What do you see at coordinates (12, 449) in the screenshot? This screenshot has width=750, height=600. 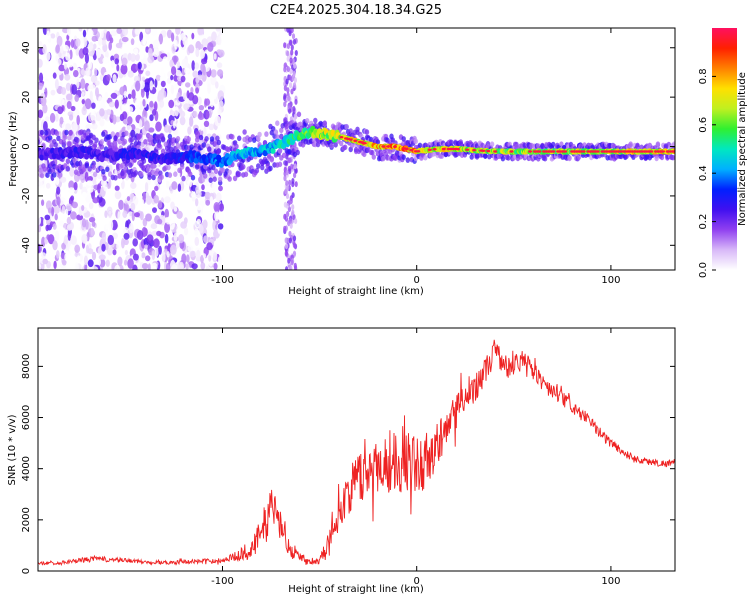 I see `snr-y-label: SNR (10 * v/v)` at bounding box center [12, 449].